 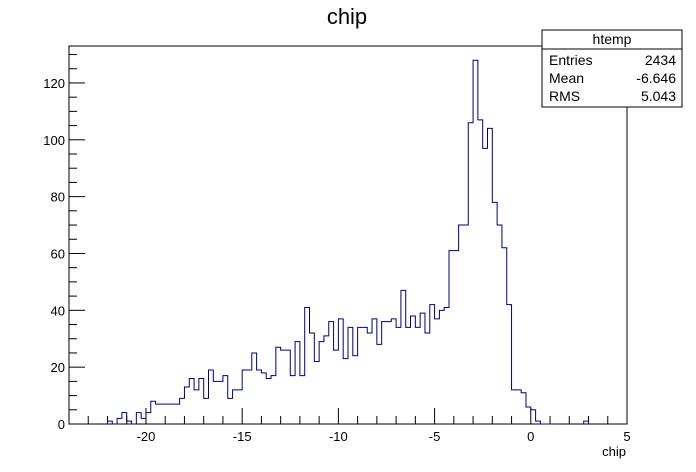 I want to click on y-tick-label: 80, so click(x=58, y=197).